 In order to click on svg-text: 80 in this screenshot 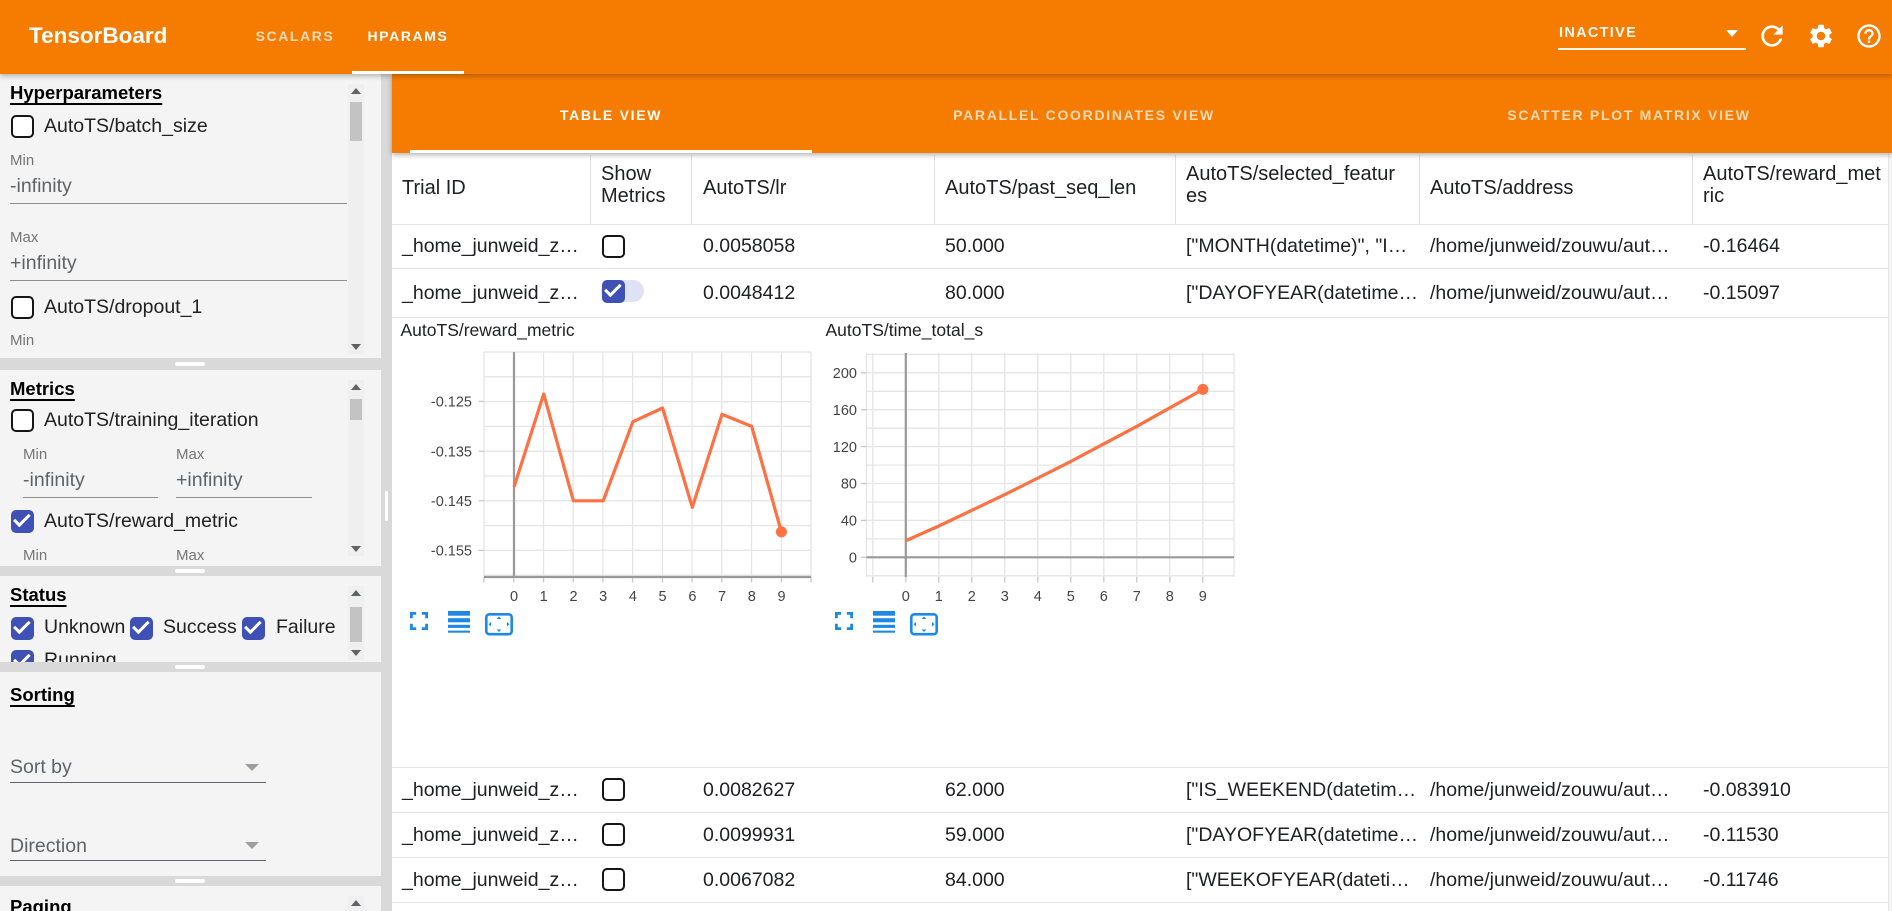, I will do `click(849, 485)`.